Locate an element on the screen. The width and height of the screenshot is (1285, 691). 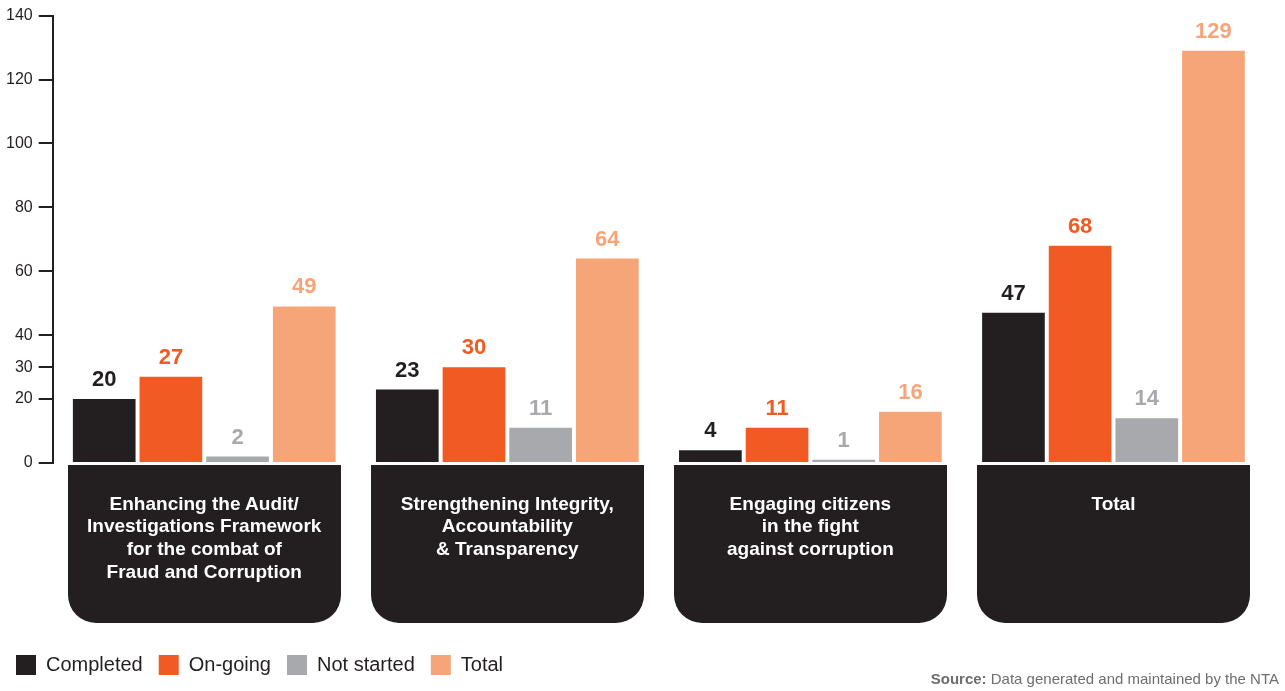
x-tick-label: Engaging citizens in the fight against corruption is located at coordinates (810, 526).